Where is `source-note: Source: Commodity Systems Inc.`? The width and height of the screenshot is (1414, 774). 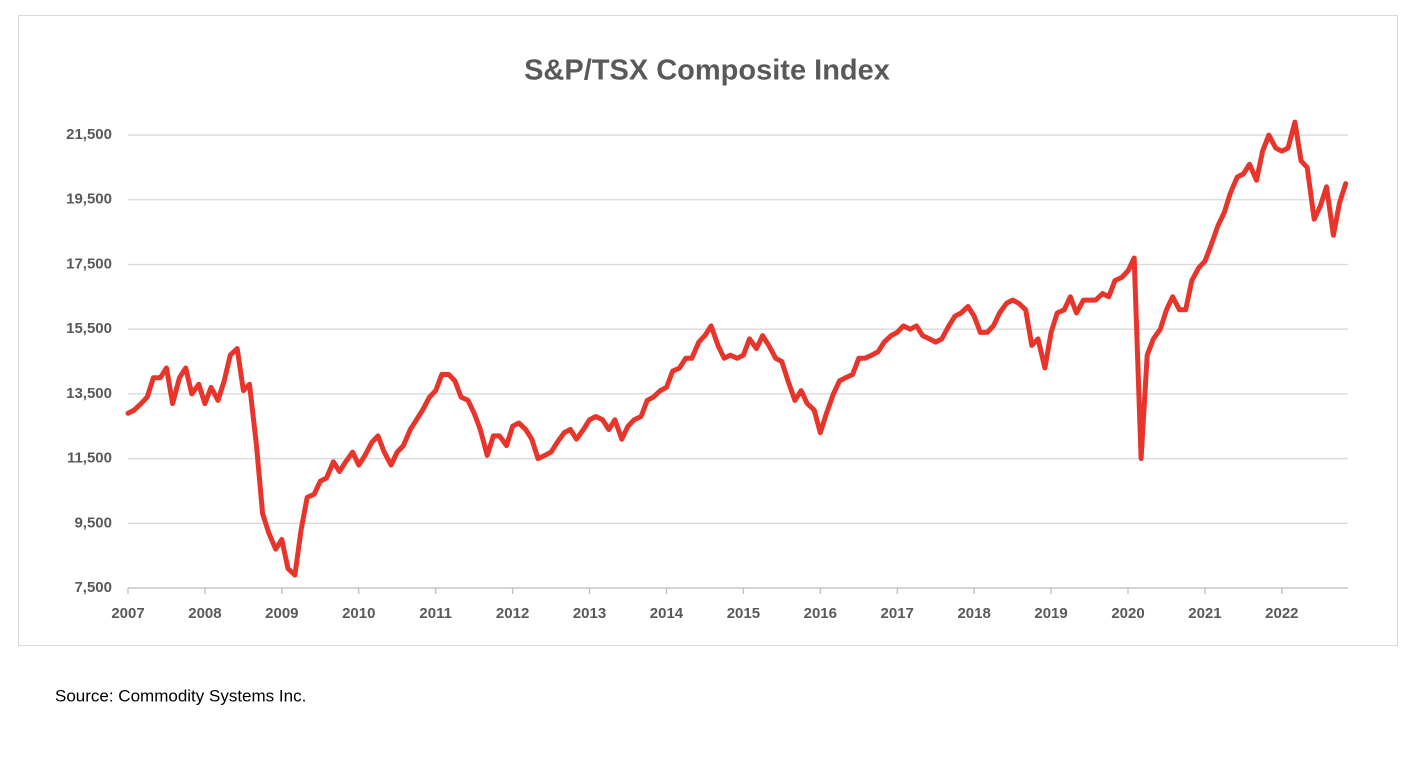 source-note: Source: Commodity Systems Inc. is located at coordinates (180, 695).